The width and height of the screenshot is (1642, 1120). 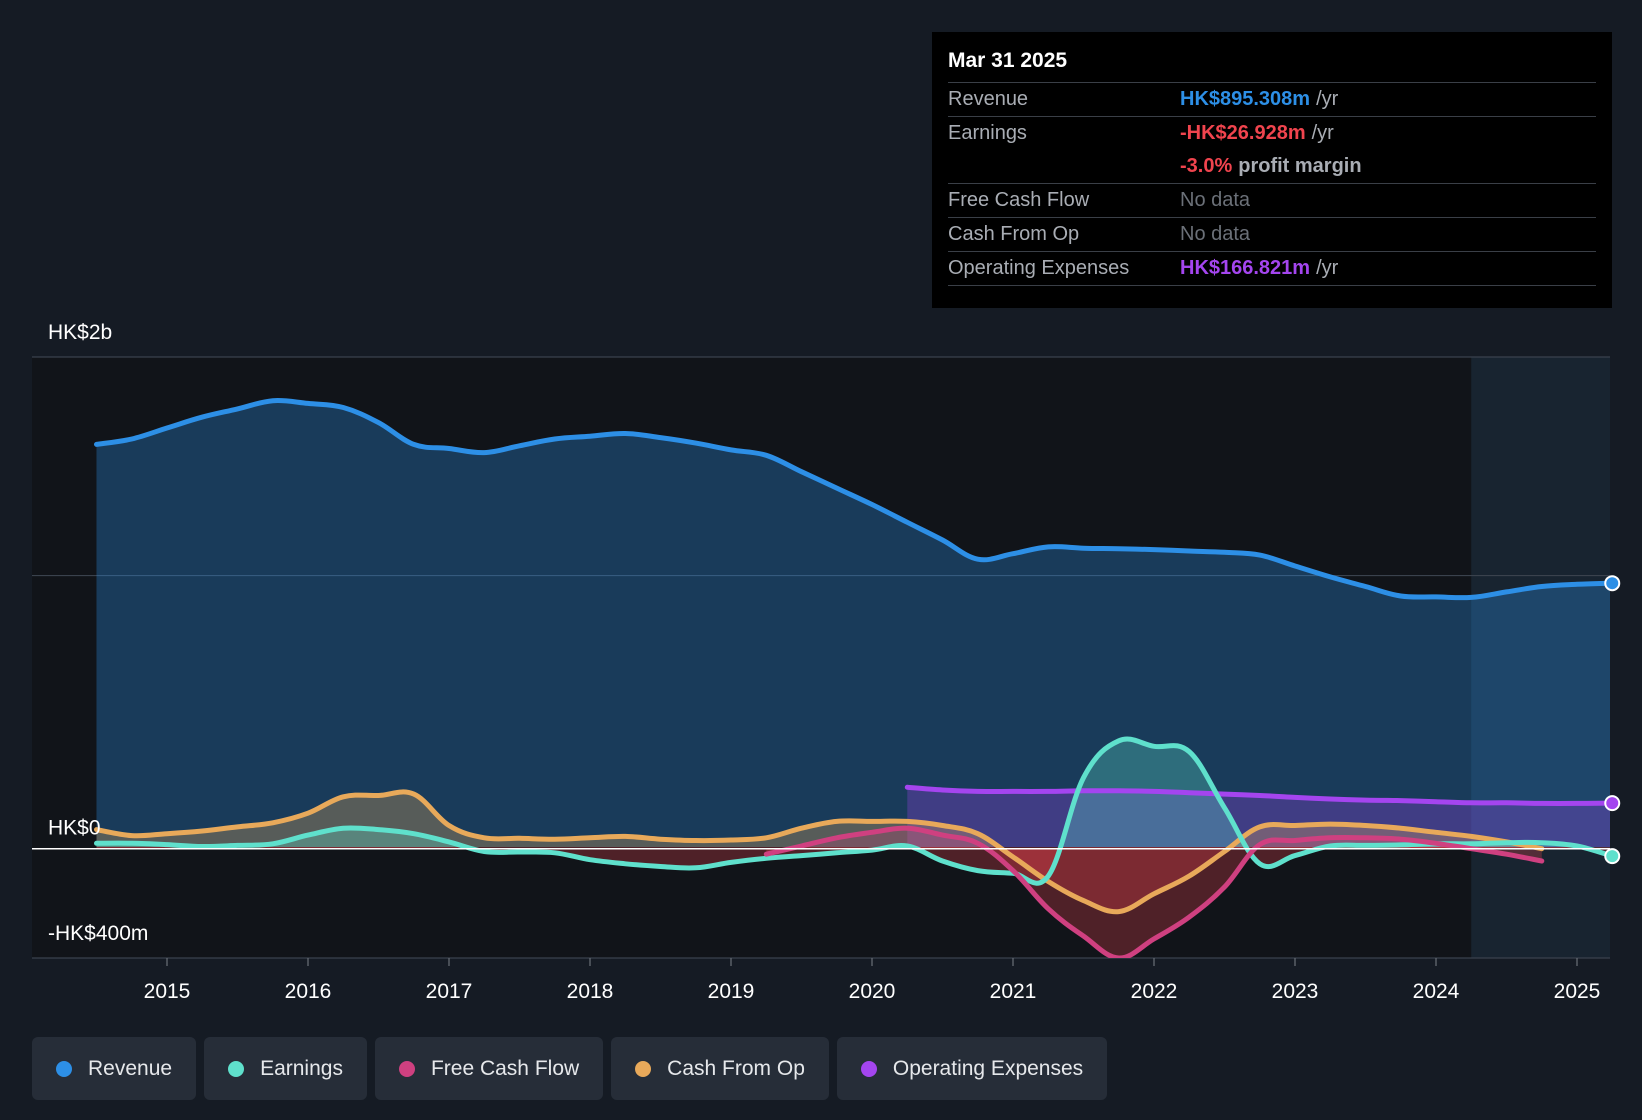 I want to click on x-tick-label: 2023, so click(x=1295, y=991).